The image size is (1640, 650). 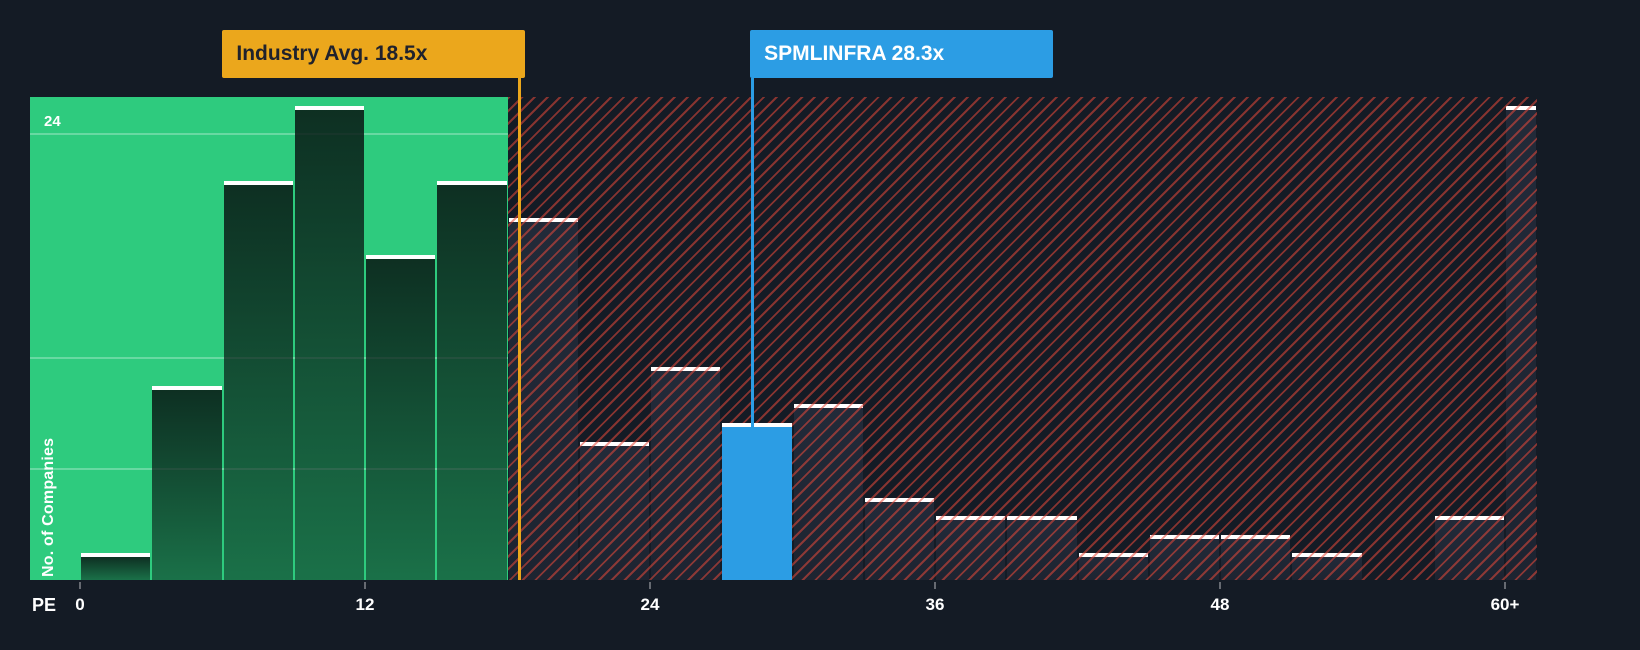 I want to click on x-axis: 0 12 24 36 48 60+, so click(x=820, y=604).